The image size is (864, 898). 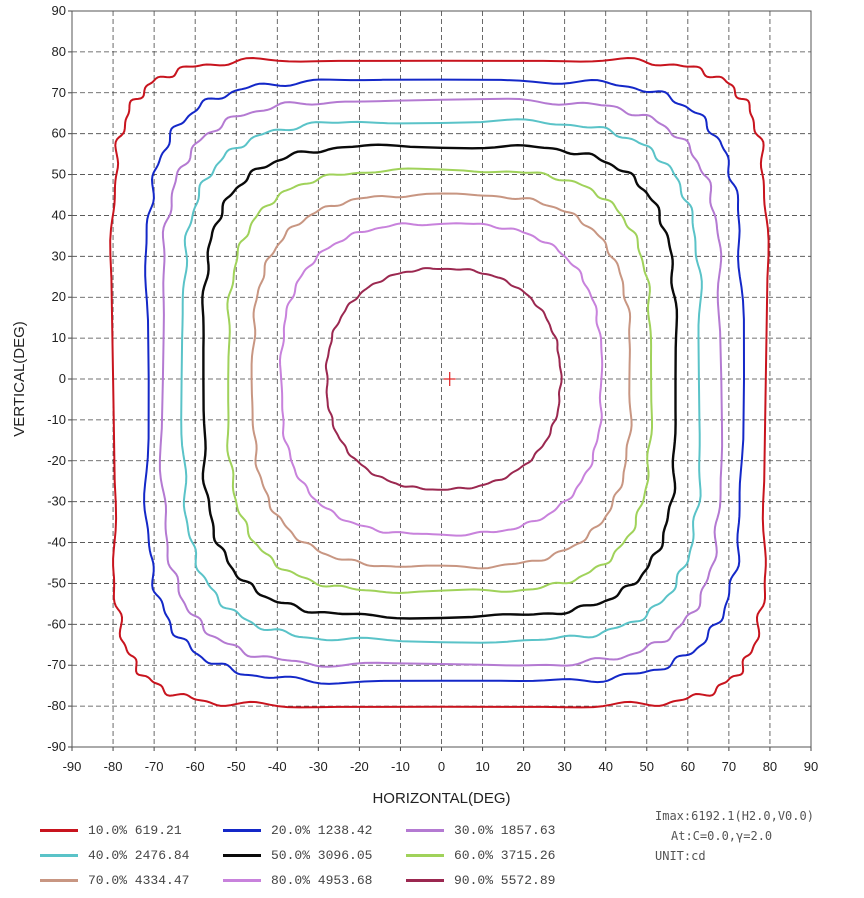 I want to click on x-tick-label: 90, so click(x=811, y=766).